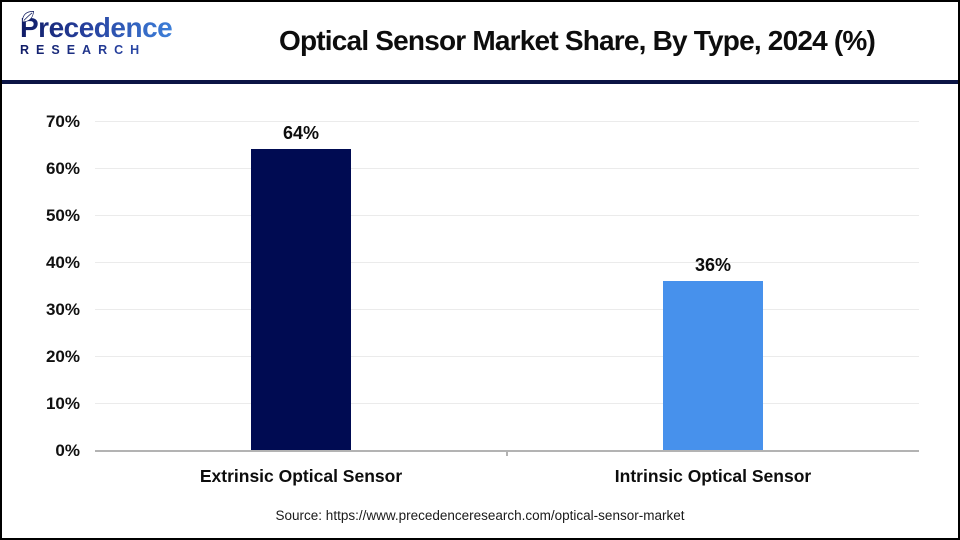 This screenshot has width=960, height=540. Describe the element at coordinates (62, 121) in the screenshot. I see `y-tick-label: 70%` at that location.